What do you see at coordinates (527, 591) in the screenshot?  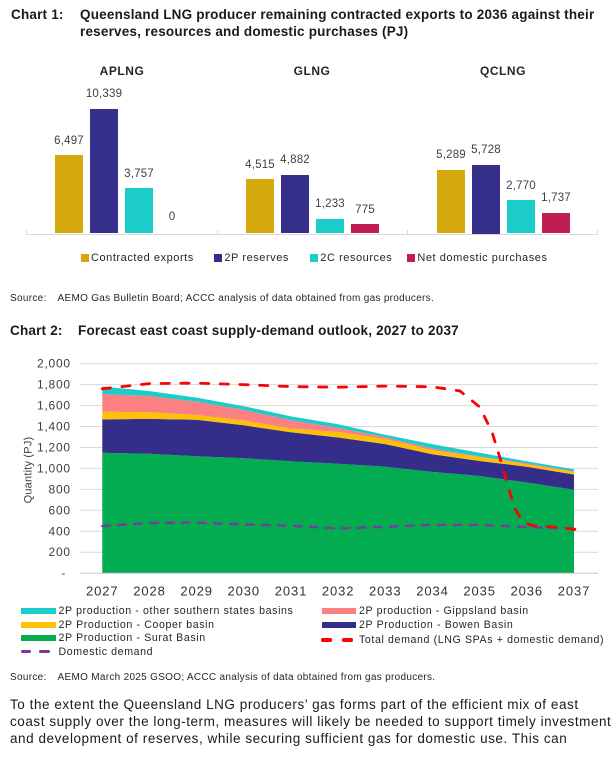 I see `svg-text: 2036` at bounding box center [527, 591].